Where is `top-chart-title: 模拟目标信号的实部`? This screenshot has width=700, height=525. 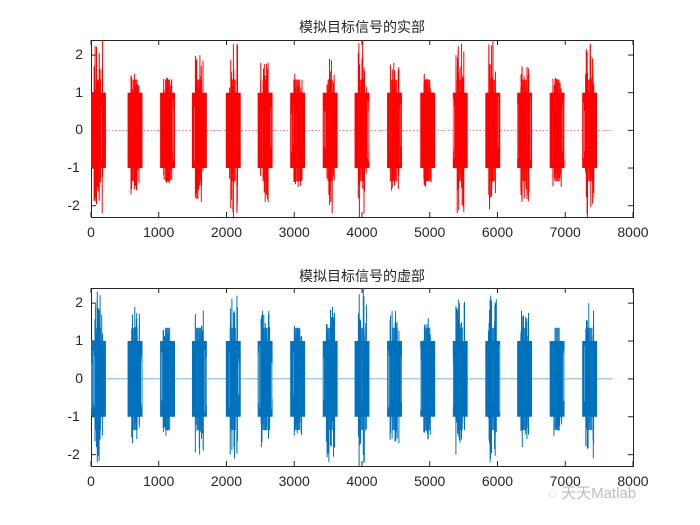
top-chart-title: 模拟目标信号的实部 is located at coordinates (362, 28).